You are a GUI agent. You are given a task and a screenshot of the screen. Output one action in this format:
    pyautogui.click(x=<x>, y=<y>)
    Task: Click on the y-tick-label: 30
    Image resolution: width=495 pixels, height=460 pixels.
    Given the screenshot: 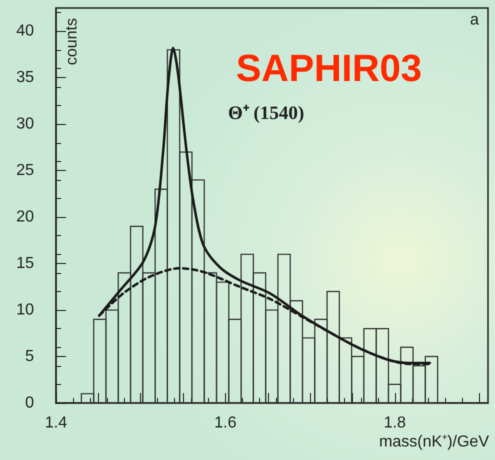 What is the action you would take?
    pyautogui.click(x=25, y=124)
    